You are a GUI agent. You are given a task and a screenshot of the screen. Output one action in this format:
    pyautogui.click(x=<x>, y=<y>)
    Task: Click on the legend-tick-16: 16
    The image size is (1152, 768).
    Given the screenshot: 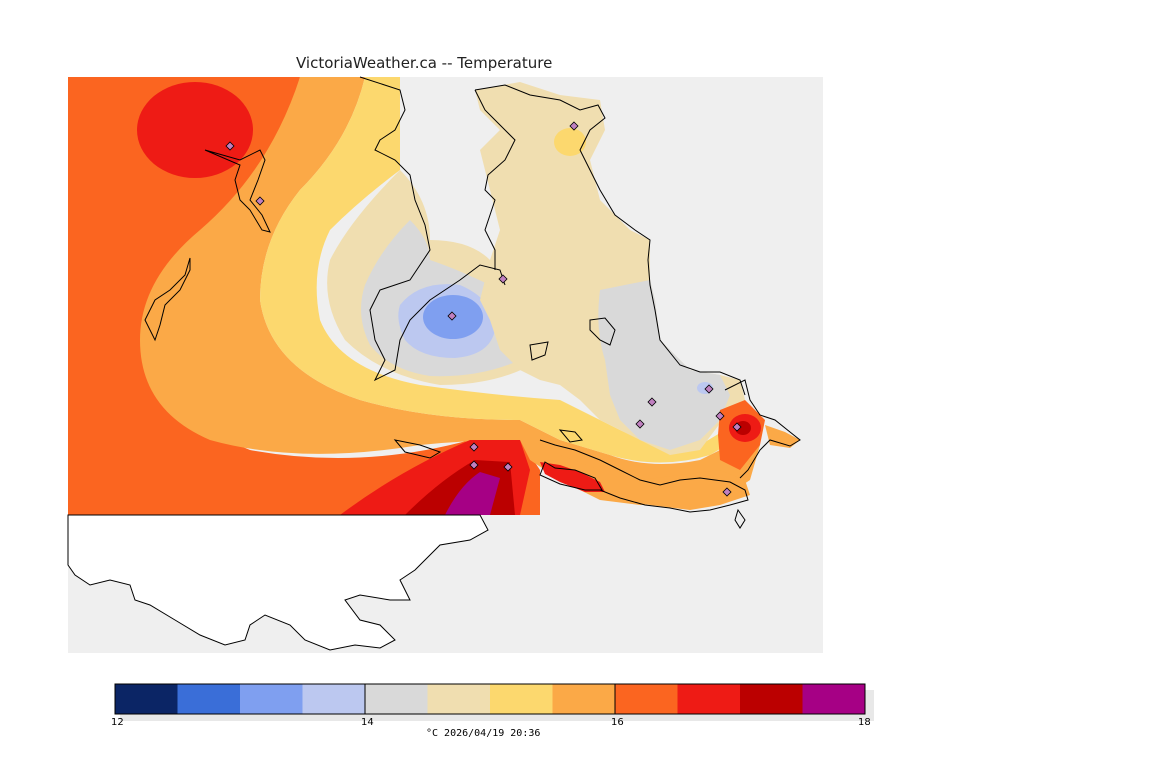 What is the action you would take?
    pyautogui.click(x=617, y=722)
    